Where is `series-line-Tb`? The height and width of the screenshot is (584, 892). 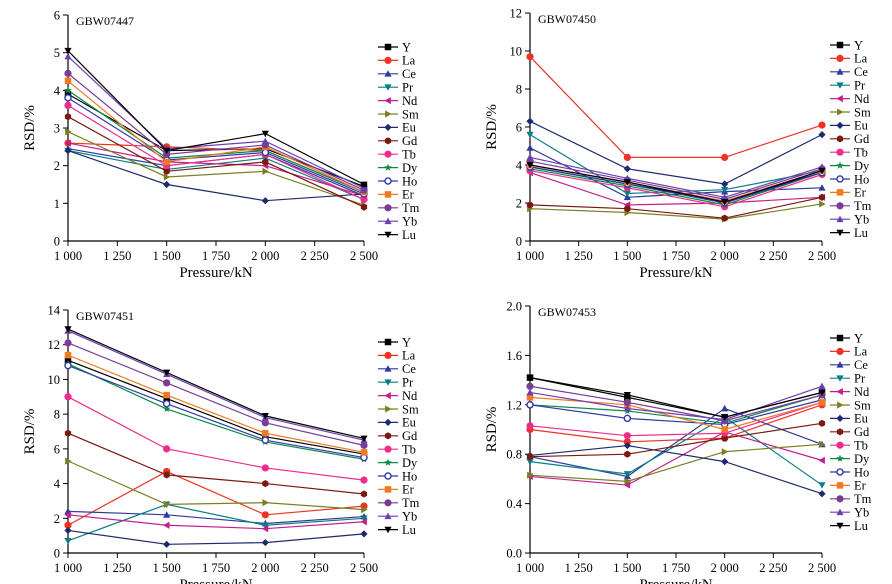 series-line-Tb is located at coordinates (676, 419).